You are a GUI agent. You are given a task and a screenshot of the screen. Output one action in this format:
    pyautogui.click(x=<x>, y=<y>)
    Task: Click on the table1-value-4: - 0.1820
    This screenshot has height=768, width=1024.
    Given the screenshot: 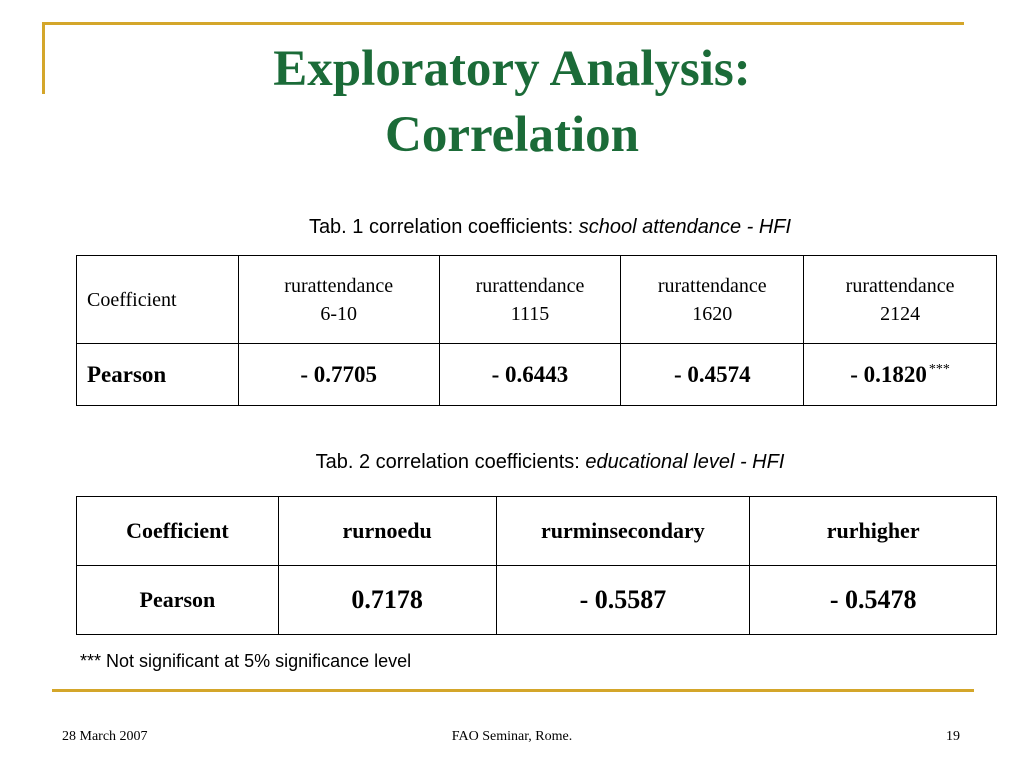 What is the action you would take?
    pyautogui.click(x=888, y=374)
    